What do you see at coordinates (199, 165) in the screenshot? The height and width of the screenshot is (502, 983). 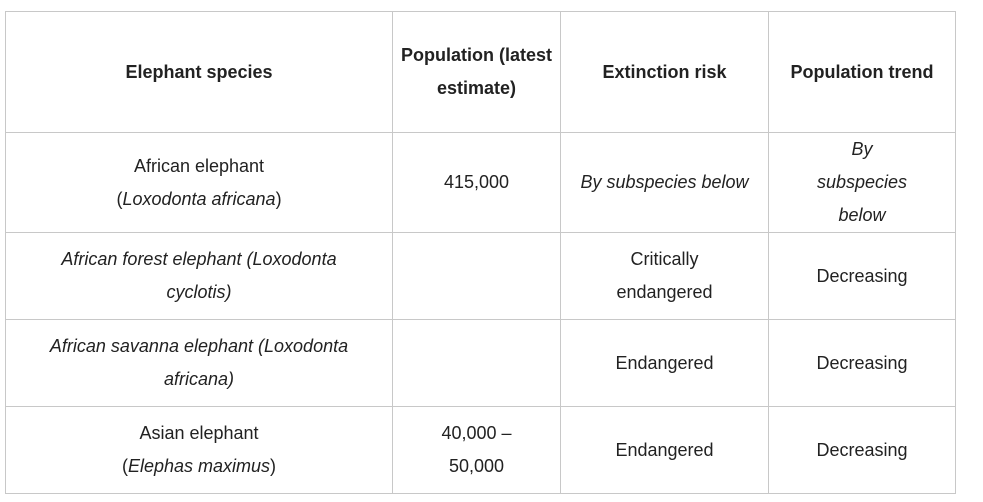 I see `species-common-name: African elephant` at bounding box center [199, 165].